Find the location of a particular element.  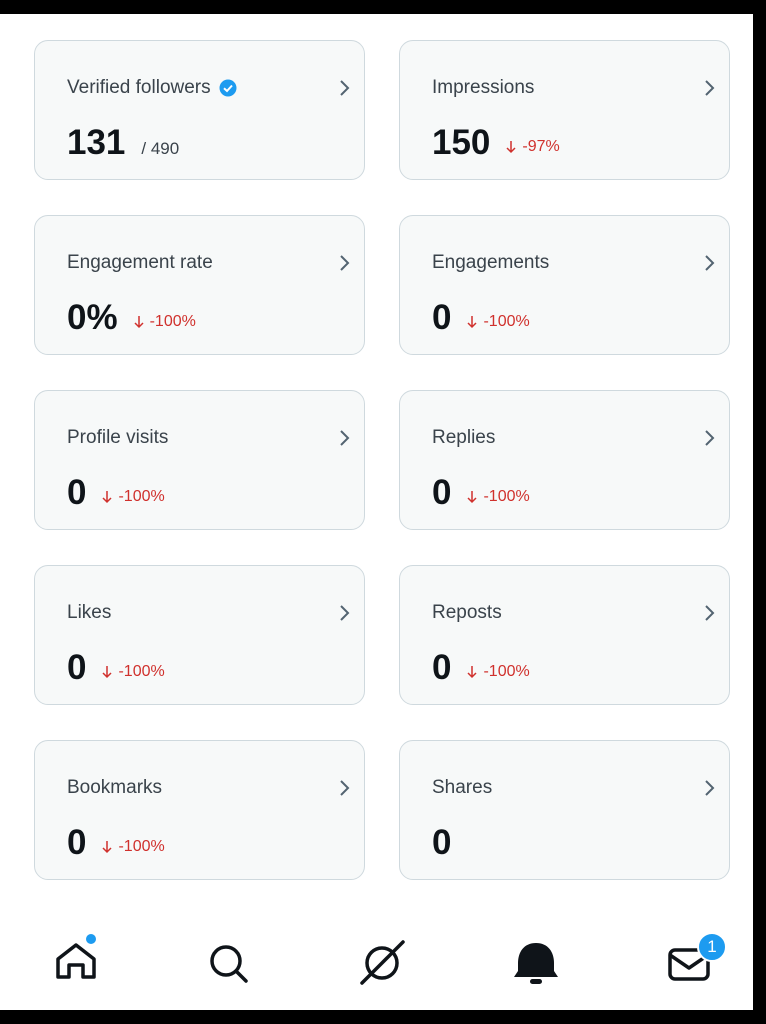

metric-label: Profile visits is located at coordinates (118, 437).